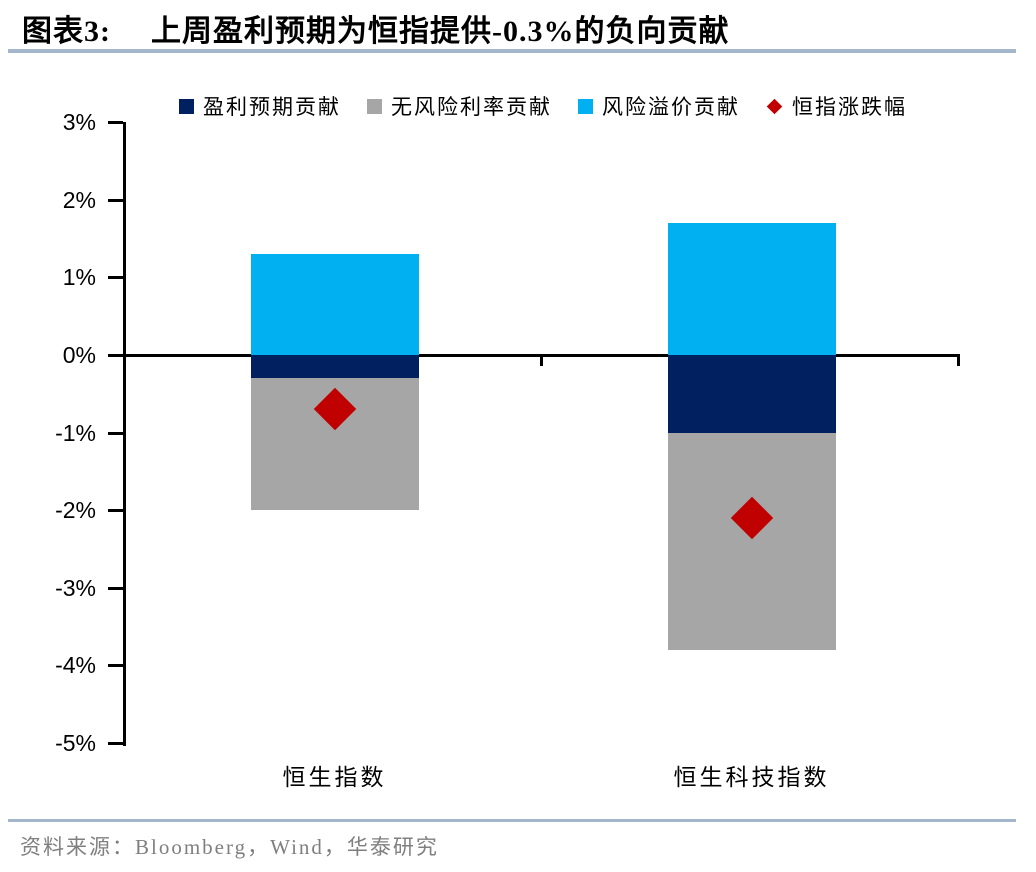 Image resolution: width=1036 pixels, height=872 pixels. What do you see at coordinates (79, 355) in the screenshot?
I see `y-axis-tick-label: 0%` at bounding box center [79, 355].